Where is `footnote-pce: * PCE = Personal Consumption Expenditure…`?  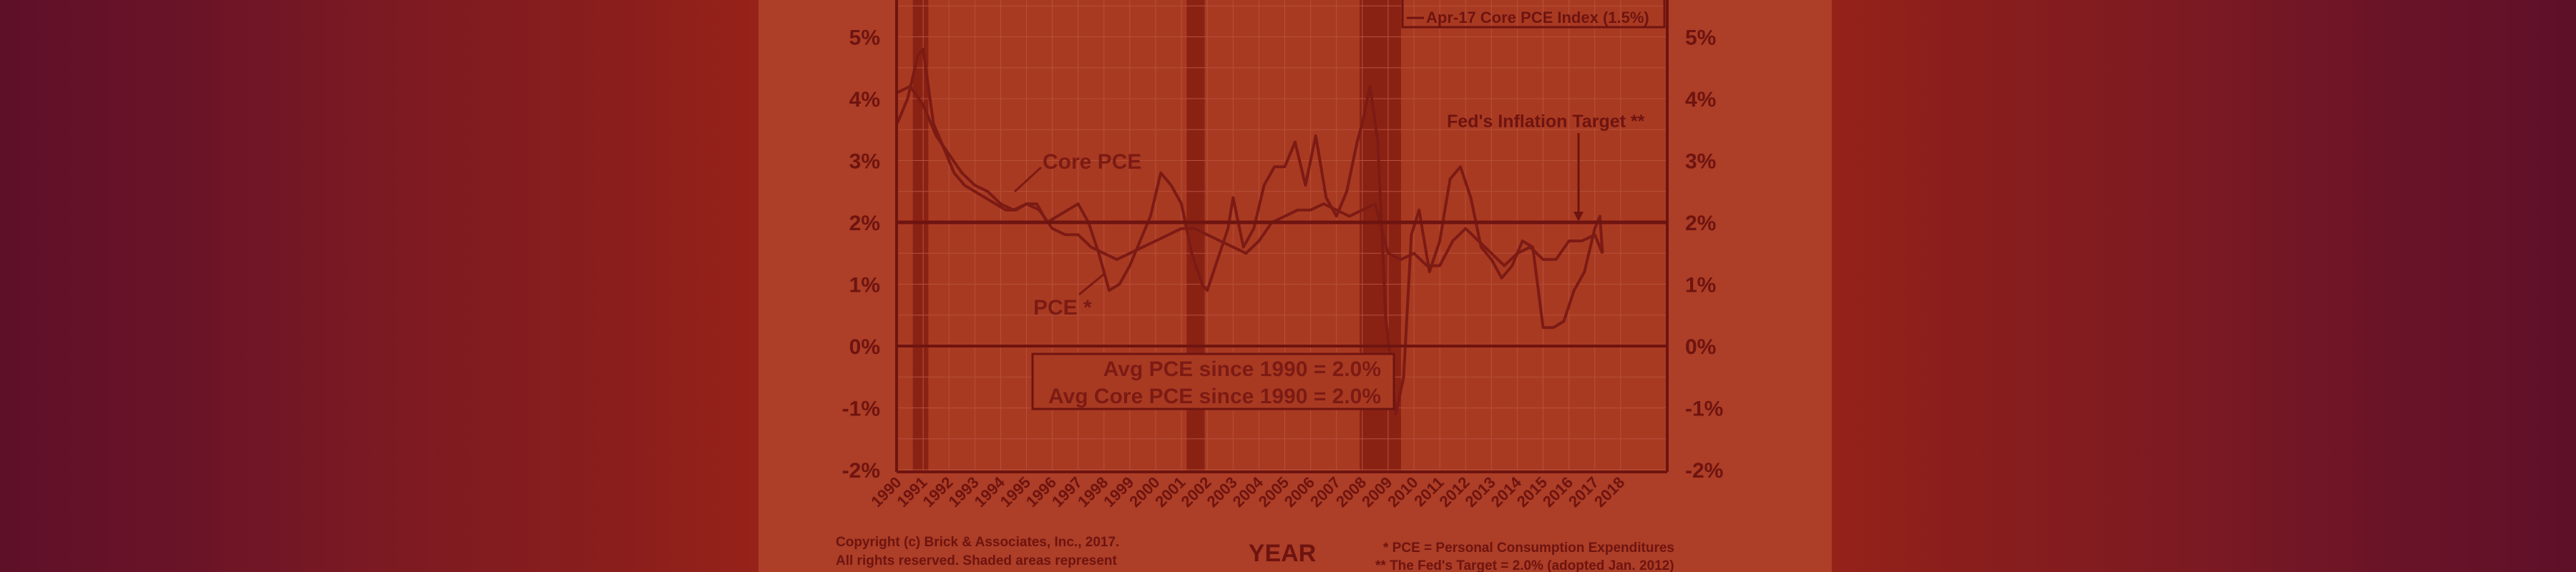
footnote-pce: * PCE = Personal Consumption Expenditure… is located at coordinates (1529, 548).